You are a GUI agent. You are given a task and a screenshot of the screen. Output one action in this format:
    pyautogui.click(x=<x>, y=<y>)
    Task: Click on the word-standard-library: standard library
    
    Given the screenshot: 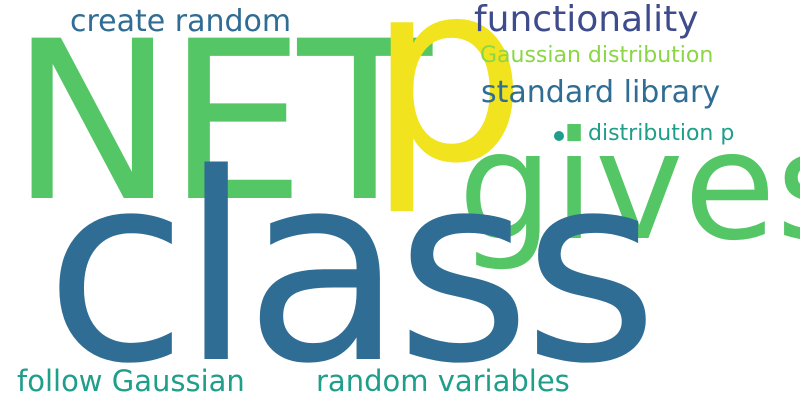 What is the action you would take?
    pyautogui.click(x=601, y=92)
    